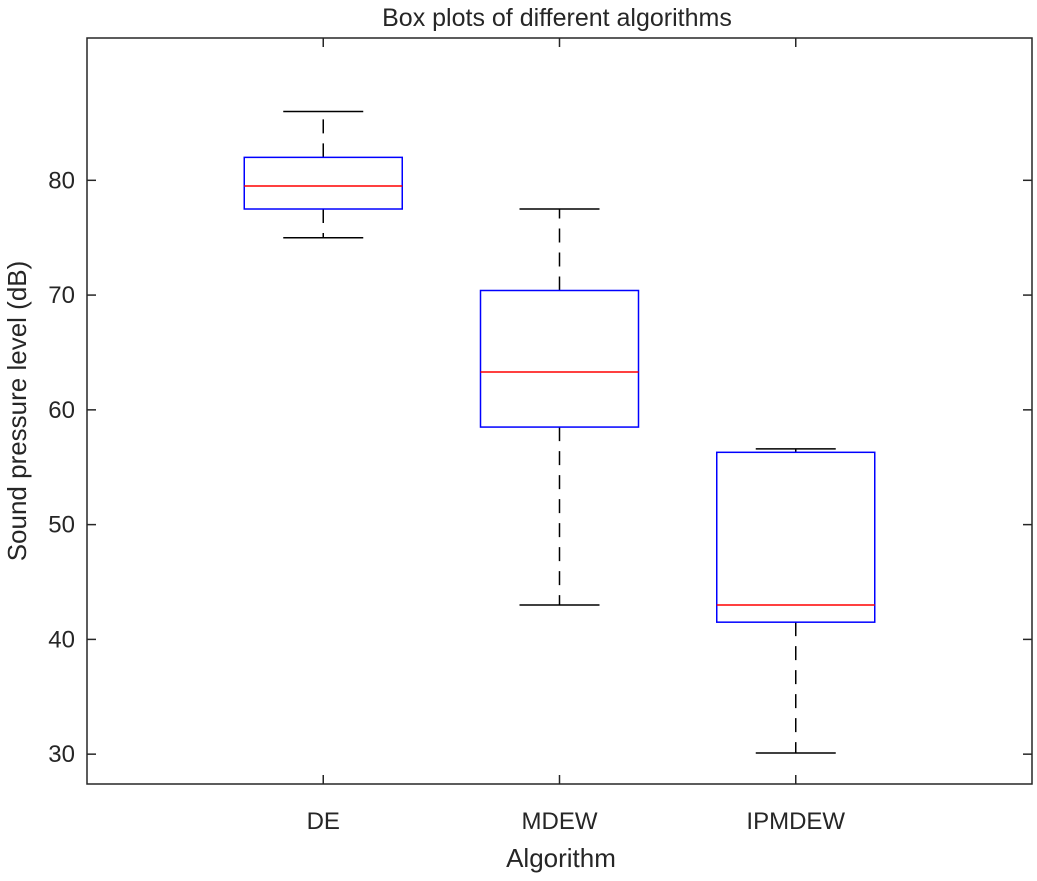  What do you see at coordinates (557, 18) in the screenshot?
I see `chart-title: Box plots of different algorithms` at bounding box center [557, 18].